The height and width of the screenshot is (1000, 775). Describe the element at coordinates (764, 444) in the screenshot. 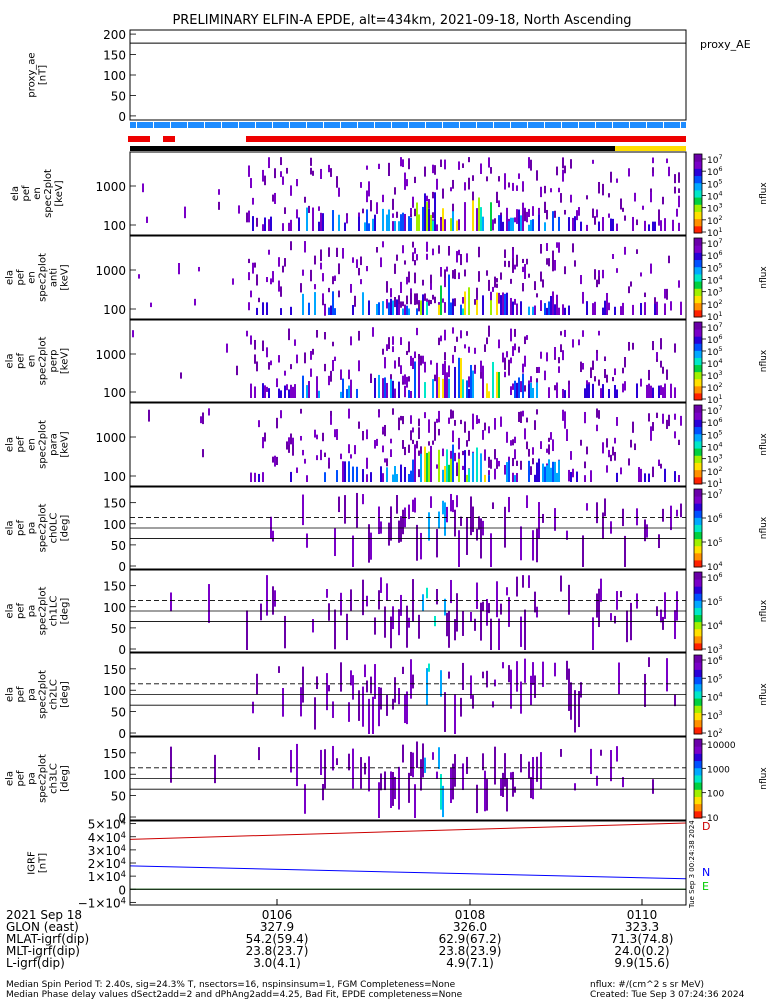

I see `colorbar-label: nflux` at that location.